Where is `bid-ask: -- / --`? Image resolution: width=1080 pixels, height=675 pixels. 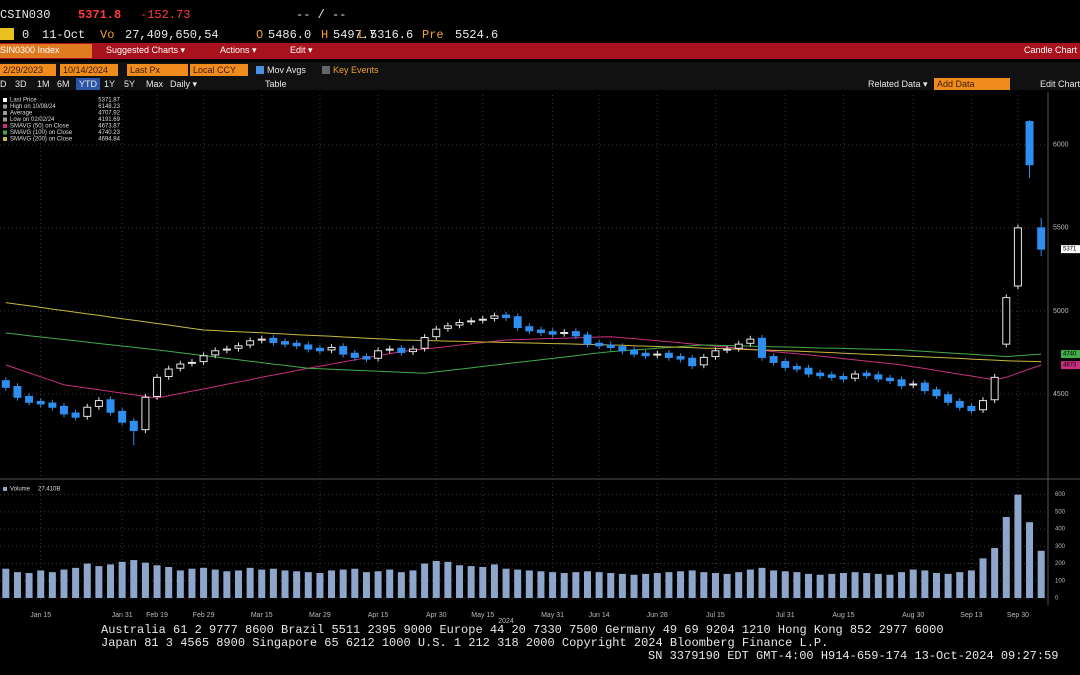 bid-ask: -- / -- is located at coordinates (321, 15).